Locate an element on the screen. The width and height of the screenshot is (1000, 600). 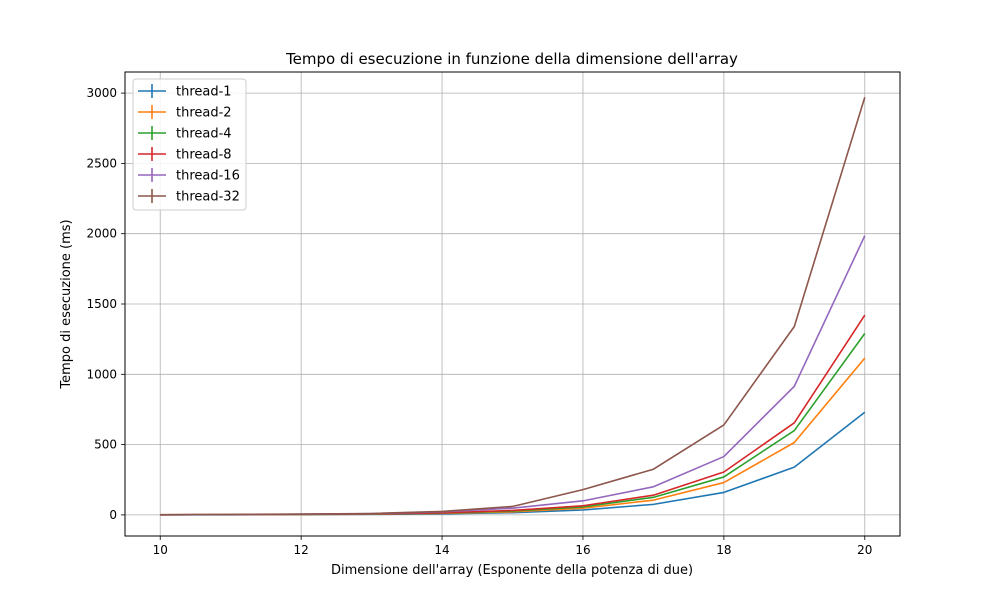
y-tick-label: 500 is located at coordinates (105, 445).